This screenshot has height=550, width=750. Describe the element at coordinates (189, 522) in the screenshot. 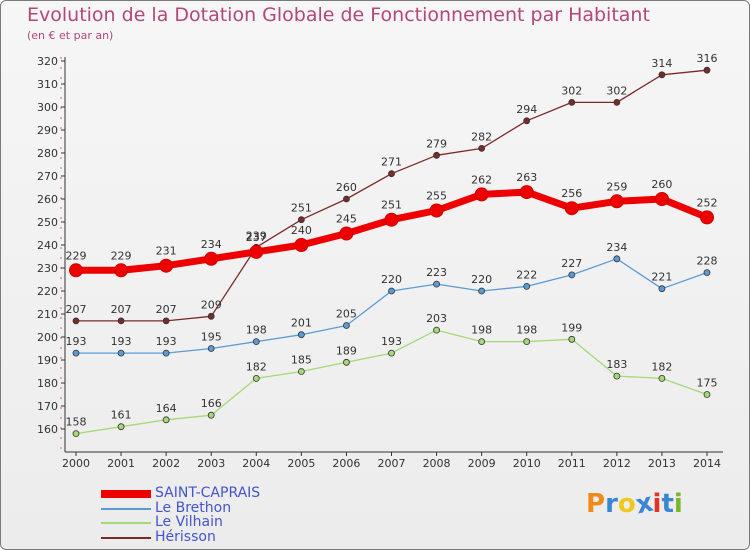

I see `legend-label: Le Vilhain` at that location.